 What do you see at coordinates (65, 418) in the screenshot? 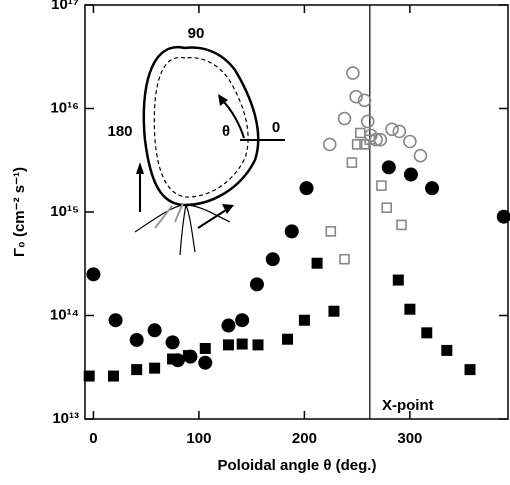
I see `y-tick-label: 10¹³` at bounding box center [65, 418].